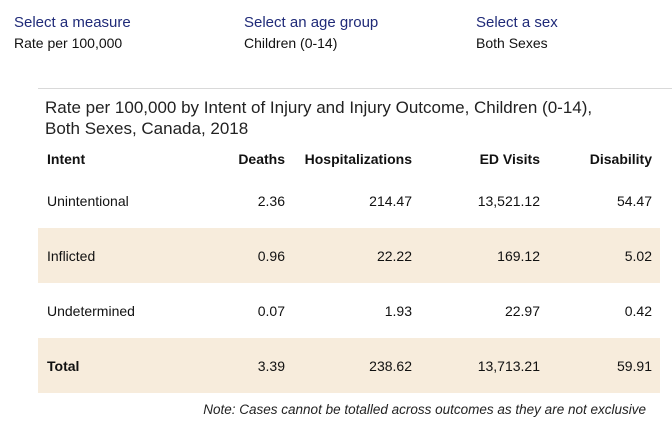 This screenshot has width=672, height=444. I want to click on header-hospitalizations: Hospitalizations, so click(358, 159).